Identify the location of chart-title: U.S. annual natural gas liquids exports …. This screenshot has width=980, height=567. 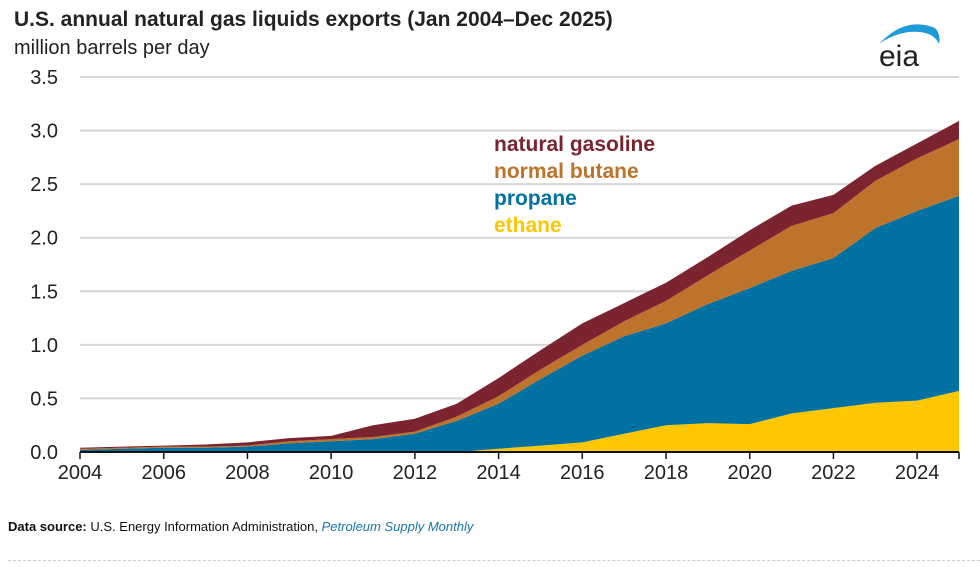
(313, 19).